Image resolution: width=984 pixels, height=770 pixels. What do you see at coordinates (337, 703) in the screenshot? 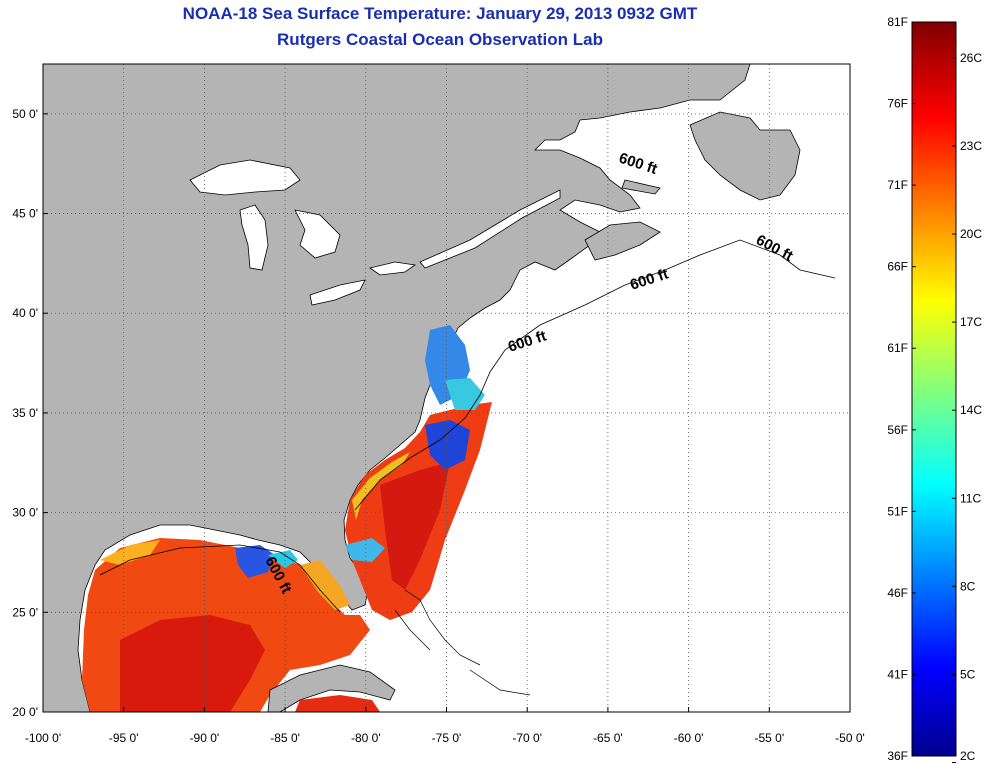
I see `caribbean-sst-field` at bounding box center [337, 703].